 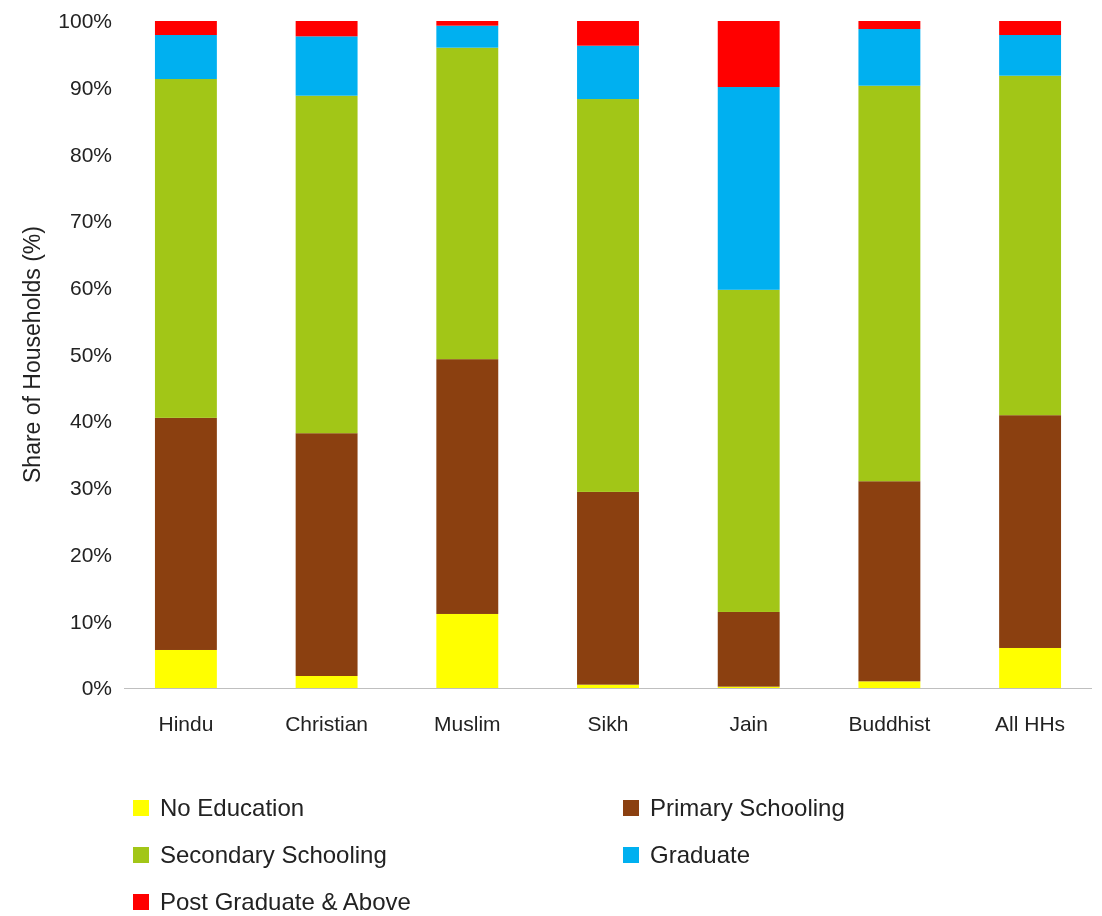 I want to click on y-tick-label: 40%, so click(x=90, y=421).